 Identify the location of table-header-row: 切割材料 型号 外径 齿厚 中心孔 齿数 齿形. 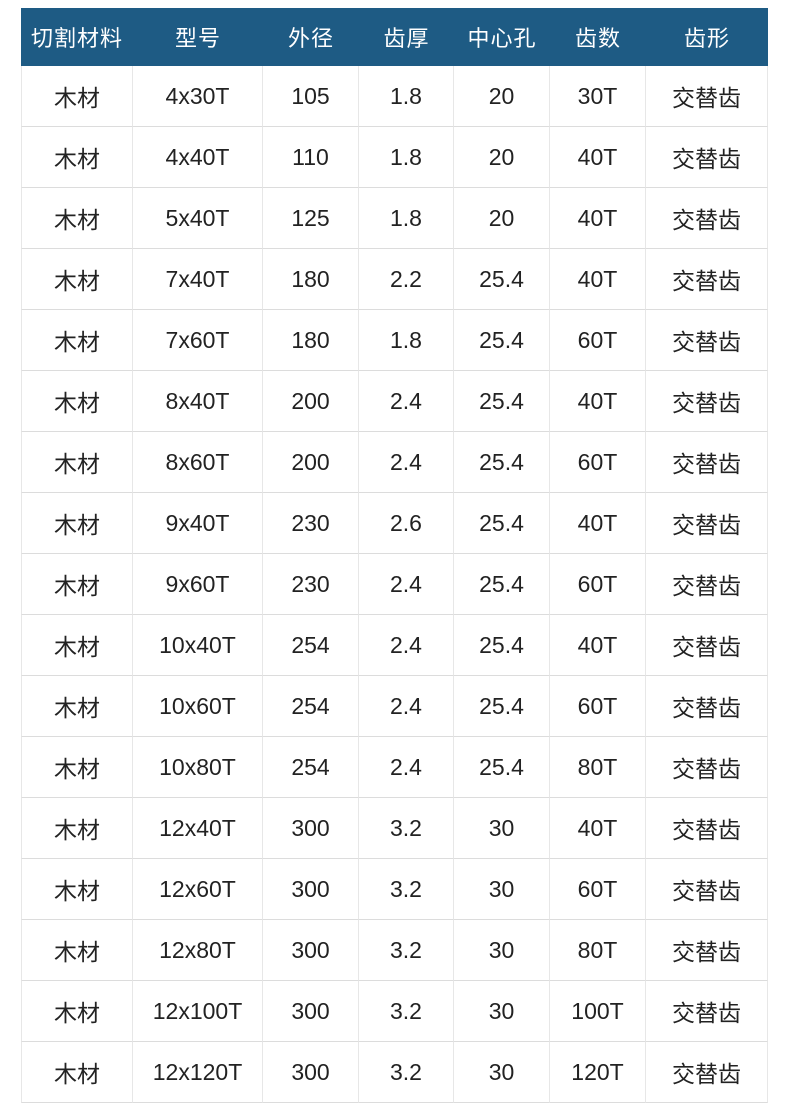
(394, 37).